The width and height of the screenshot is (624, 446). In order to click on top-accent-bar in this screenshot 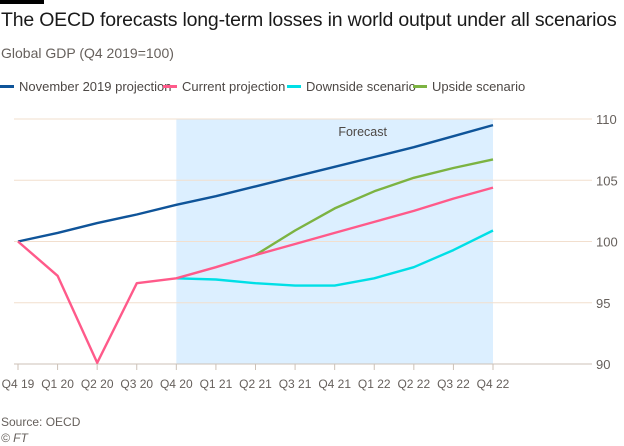, I will do `click(22, 2)`.